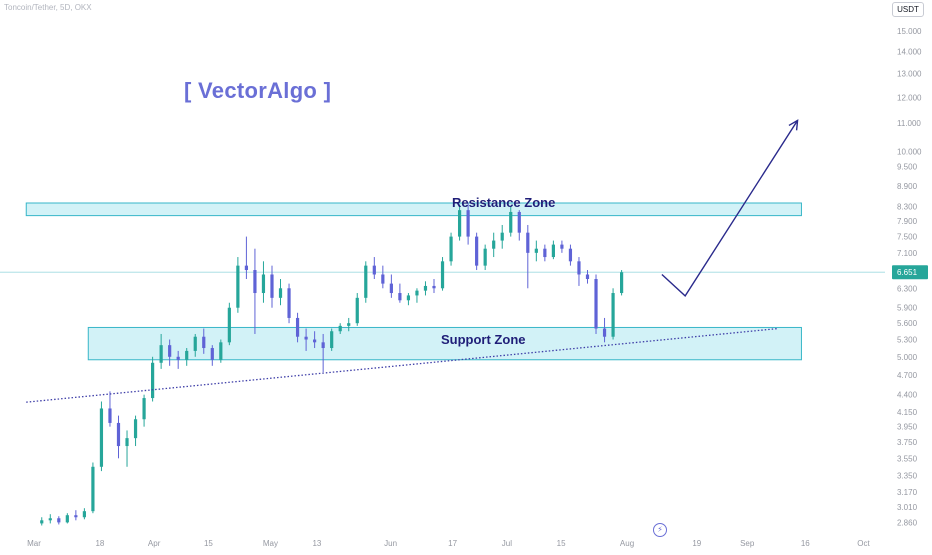  Describe the element at coordinates (907, 522) in the screenshot. I see `price-axis-label: 2.860` at that location.